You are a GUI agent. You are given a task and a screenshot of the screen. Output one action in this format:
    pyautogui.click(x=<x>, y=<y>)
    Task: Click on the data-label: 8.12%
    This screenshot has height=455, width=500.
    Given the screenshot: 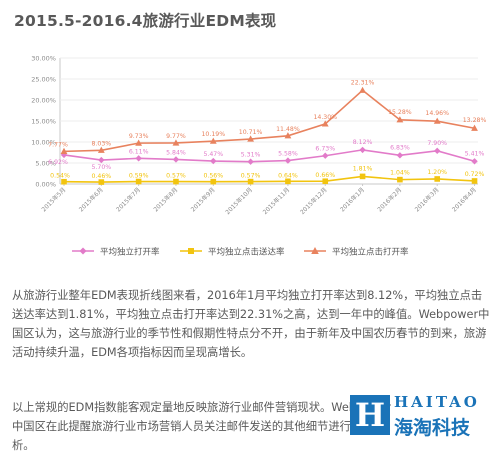 What is the action you would take?
    pyautogui.click(x=363, y=142)
    